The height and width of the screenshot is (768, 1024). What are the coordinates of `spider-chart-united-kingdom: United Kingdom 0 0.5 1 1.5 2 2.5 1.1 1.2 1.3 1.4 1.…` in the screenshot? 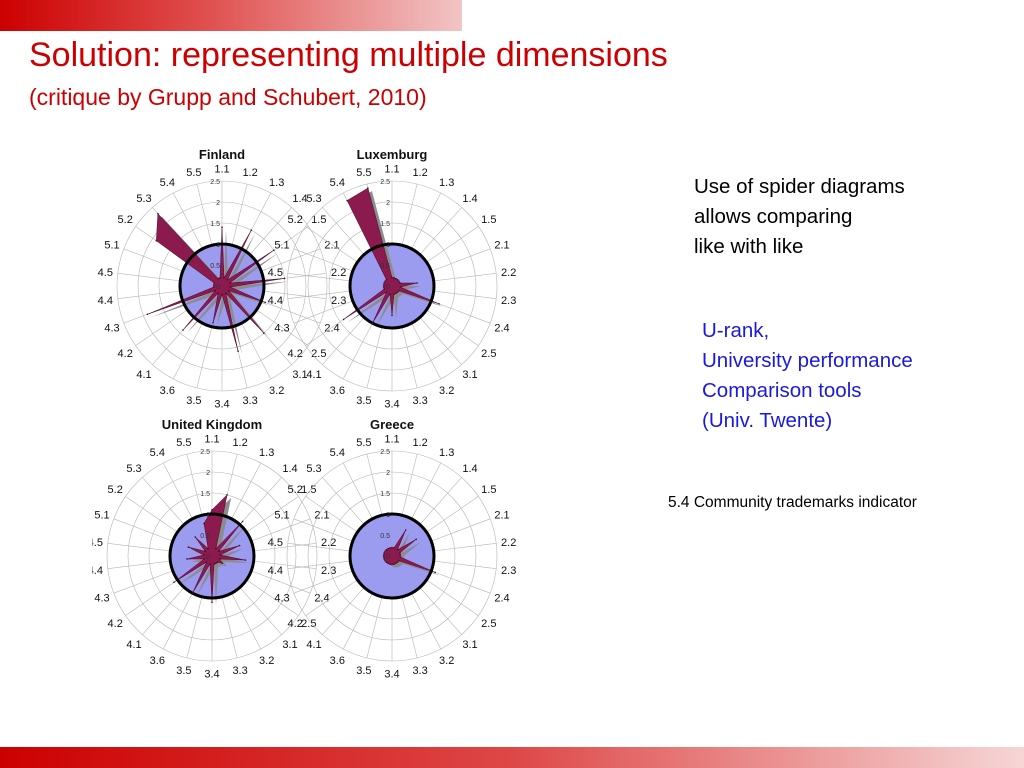 It's located at (214, 548).